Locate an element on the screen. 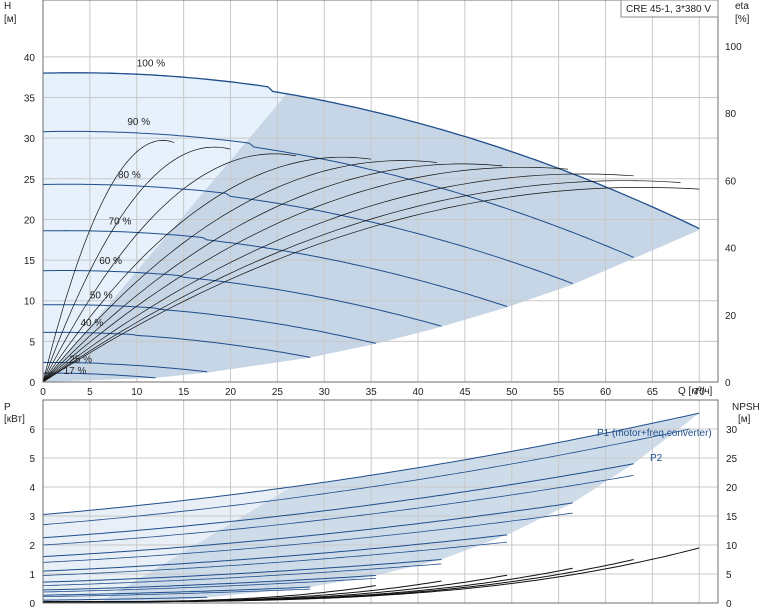  power-tick-label: 3 is located at coordinates (32, 517).